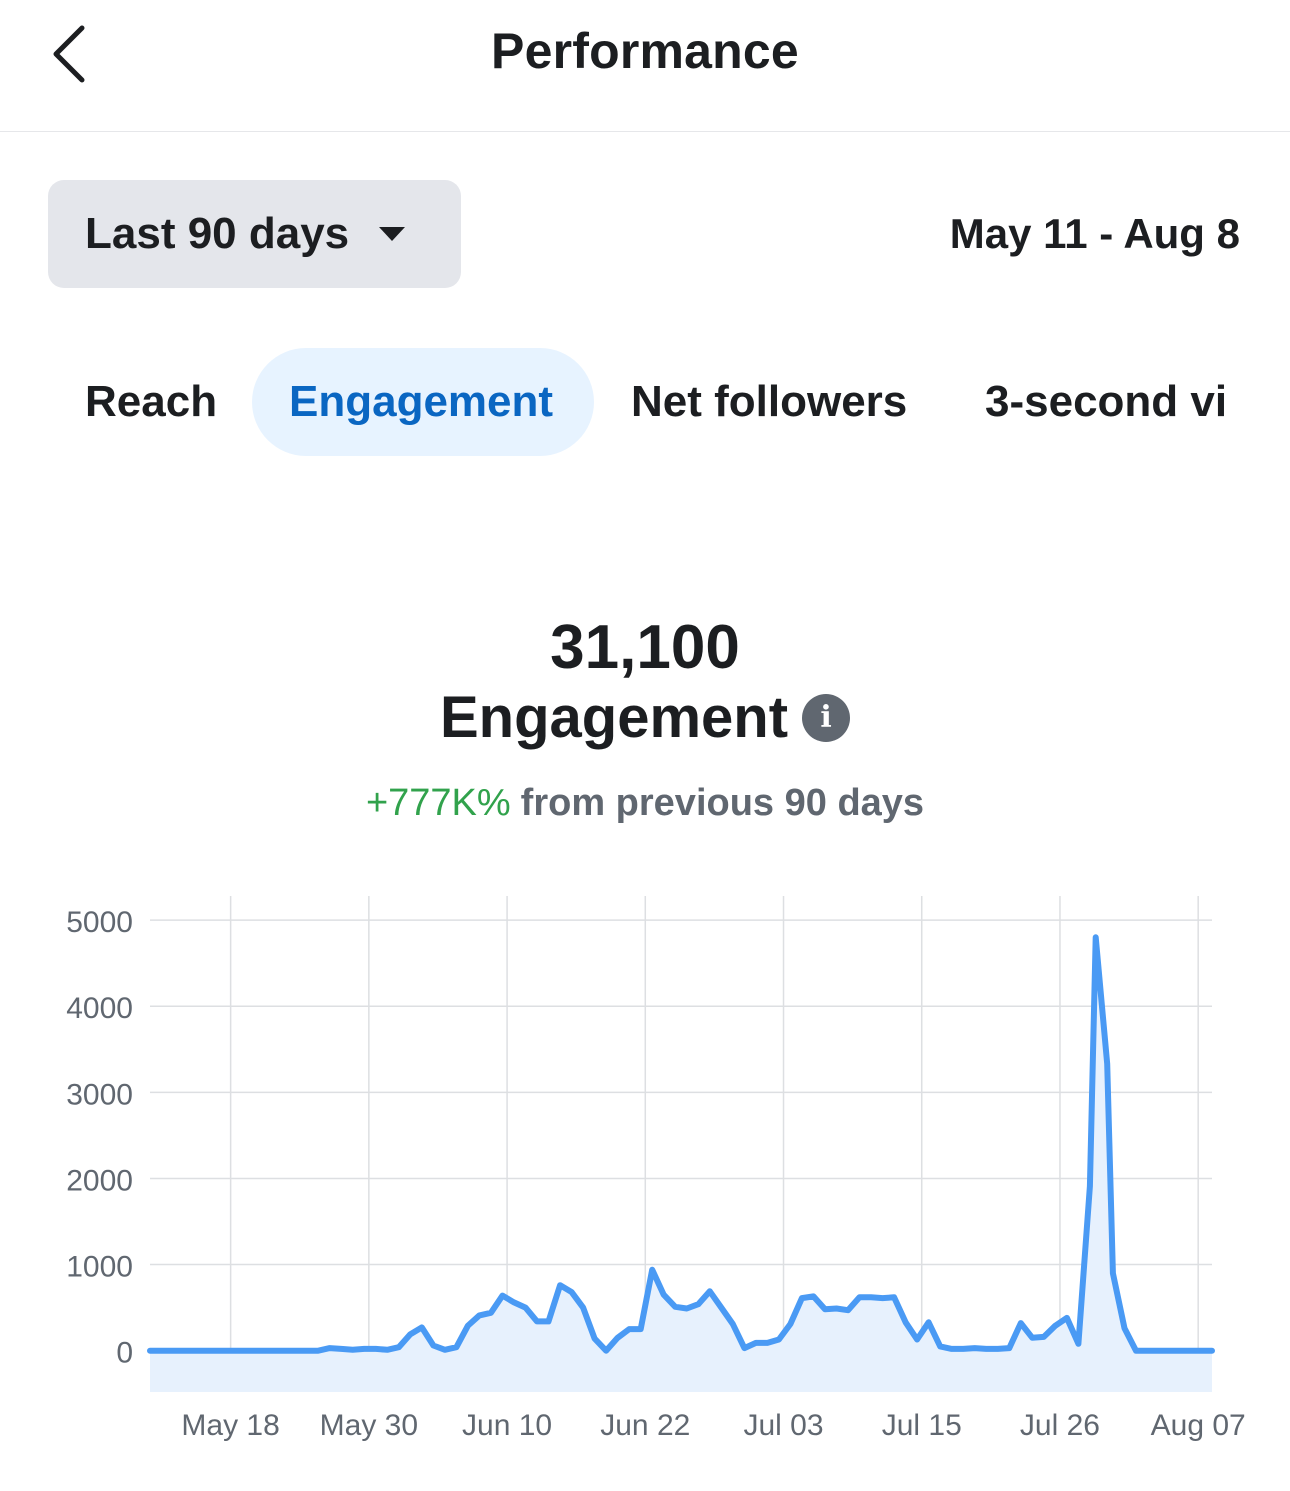  What do you see at coordinates (1106, 401) in the screenshot?
I see `tab-3-second-views: 3-second vi` at bounding box center [1106, 401].